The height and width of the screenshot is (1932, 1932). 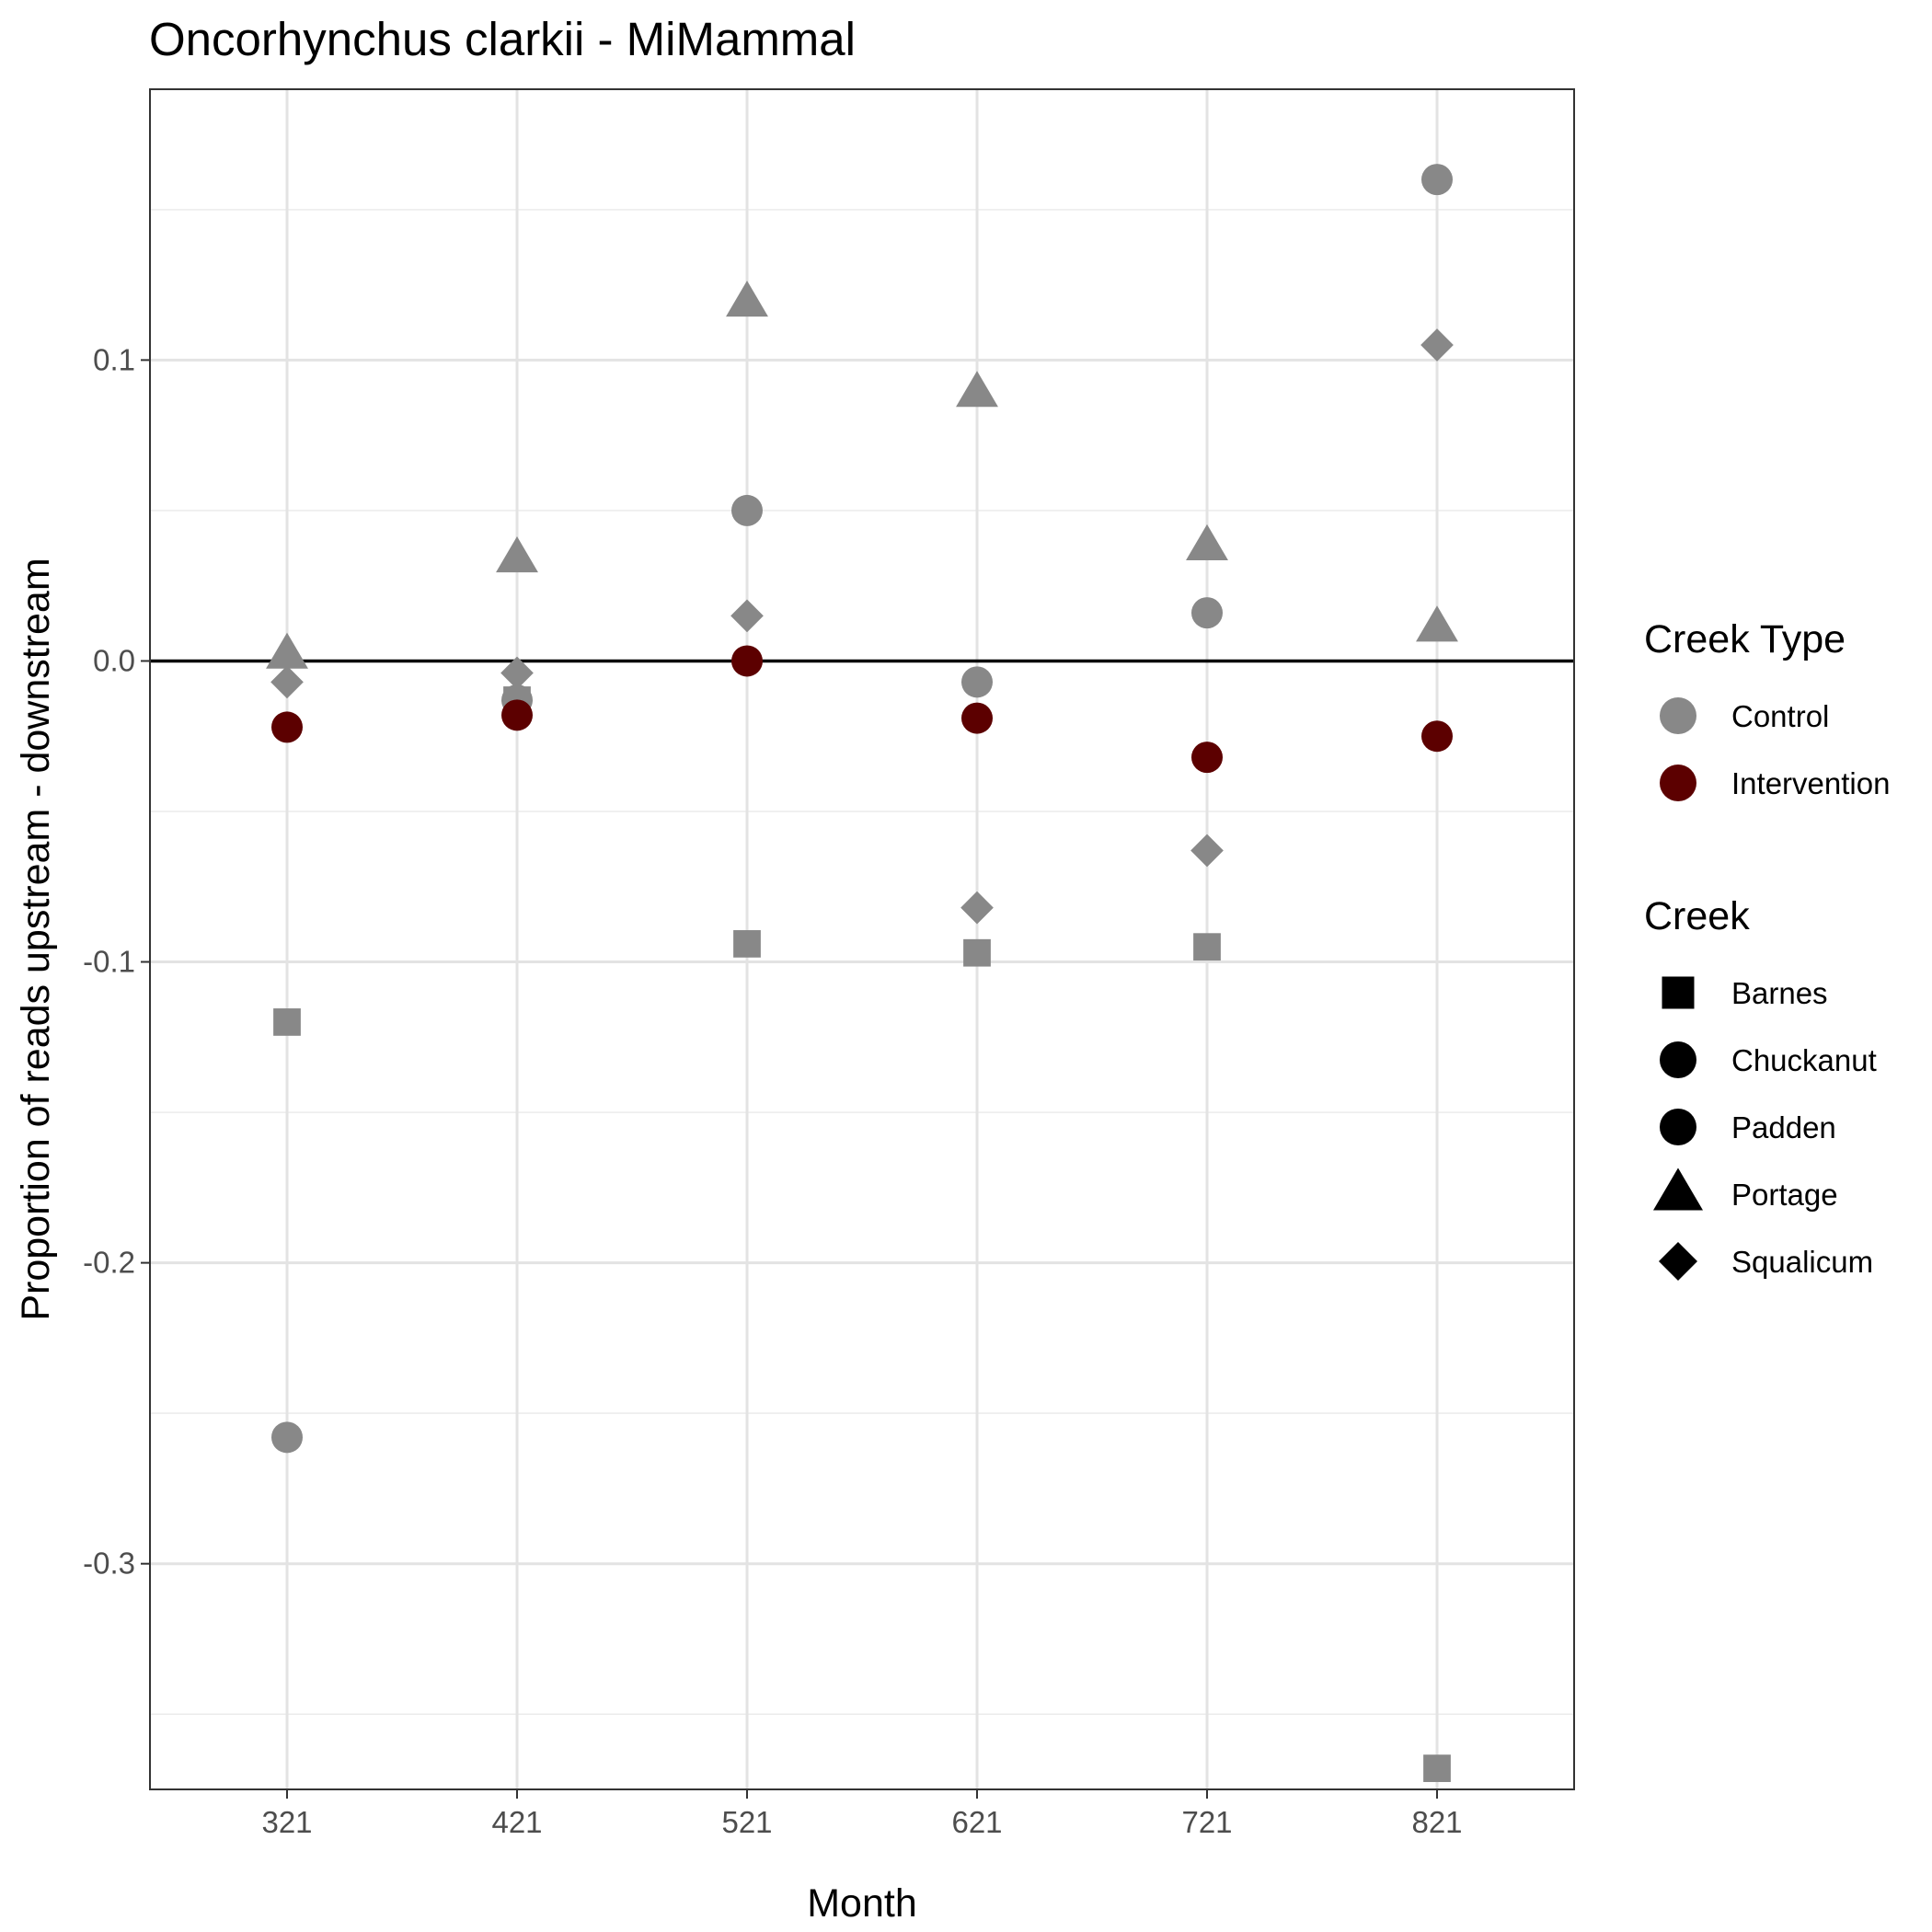 What do you see at coordinates (109, 1263) in the screenshot?
I see `y-tick-label: -0.2` at bounding box center [109, 1263].